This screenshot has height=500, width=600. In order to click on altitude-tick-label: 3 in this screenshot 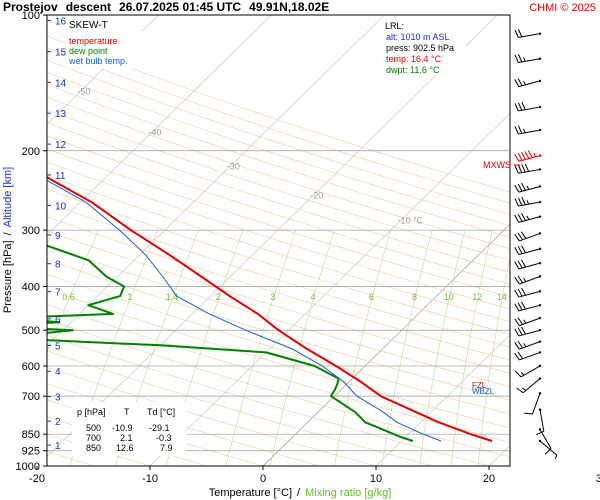, I will do `click(58, 397)`.